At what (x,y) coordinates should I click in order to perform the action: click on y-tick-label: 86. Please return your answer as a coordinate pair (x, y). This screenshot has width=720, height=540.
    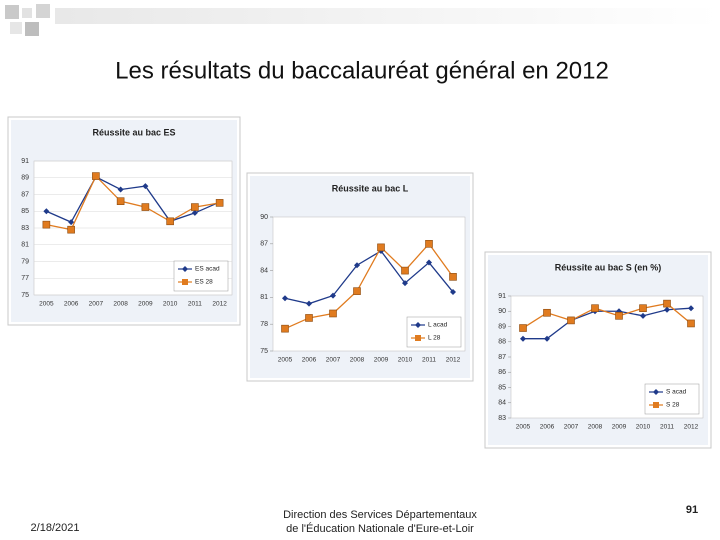
    Looking at the image, I should click on (502, 372).